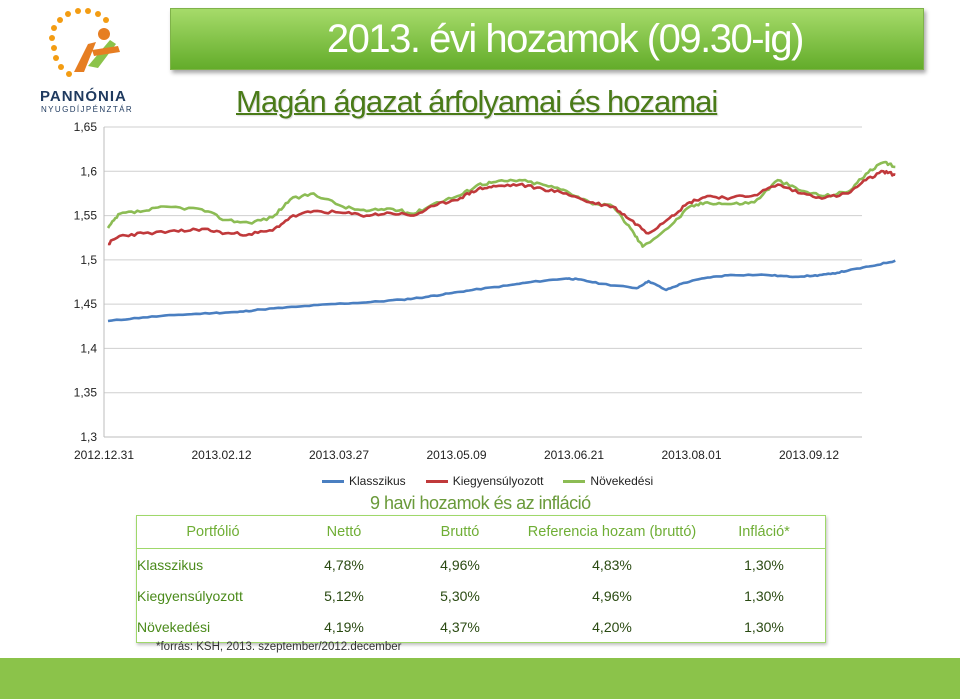 The height and width of the screenshot is (699, 960). Describe the element at coordinates (344, 626) in the screenshot. I see `cell-netto: 4,19%` at that location.